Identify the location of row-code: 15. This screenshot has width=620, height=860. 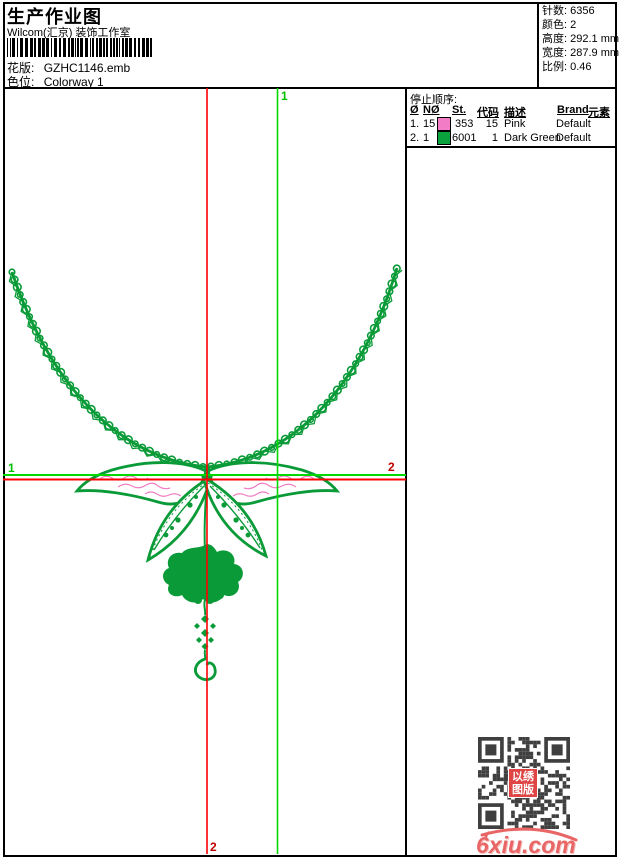
(491, 124).